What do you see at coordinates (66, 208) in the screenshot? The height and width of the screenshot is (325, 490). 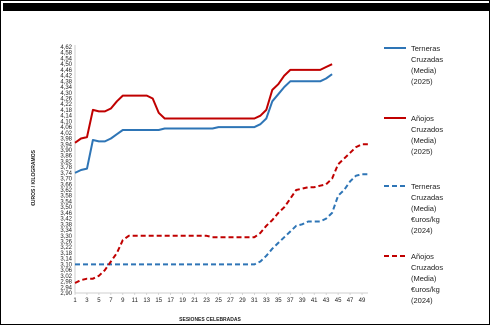 I see `y-tick-label: 3,50` at bounding box center [66, 208].